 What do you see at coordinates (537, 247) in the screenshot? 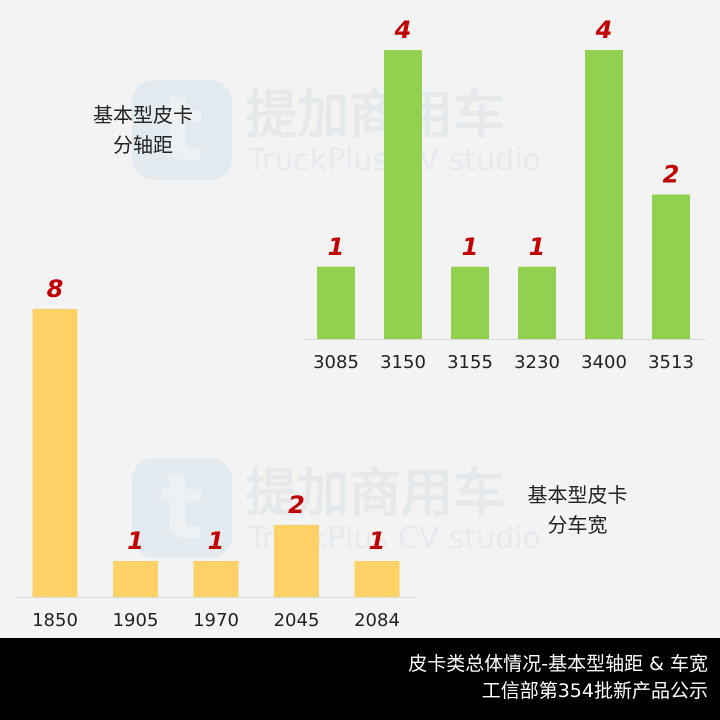
I see `wheelbase-data-label-3230: 1` at bounding box center [537, 247].